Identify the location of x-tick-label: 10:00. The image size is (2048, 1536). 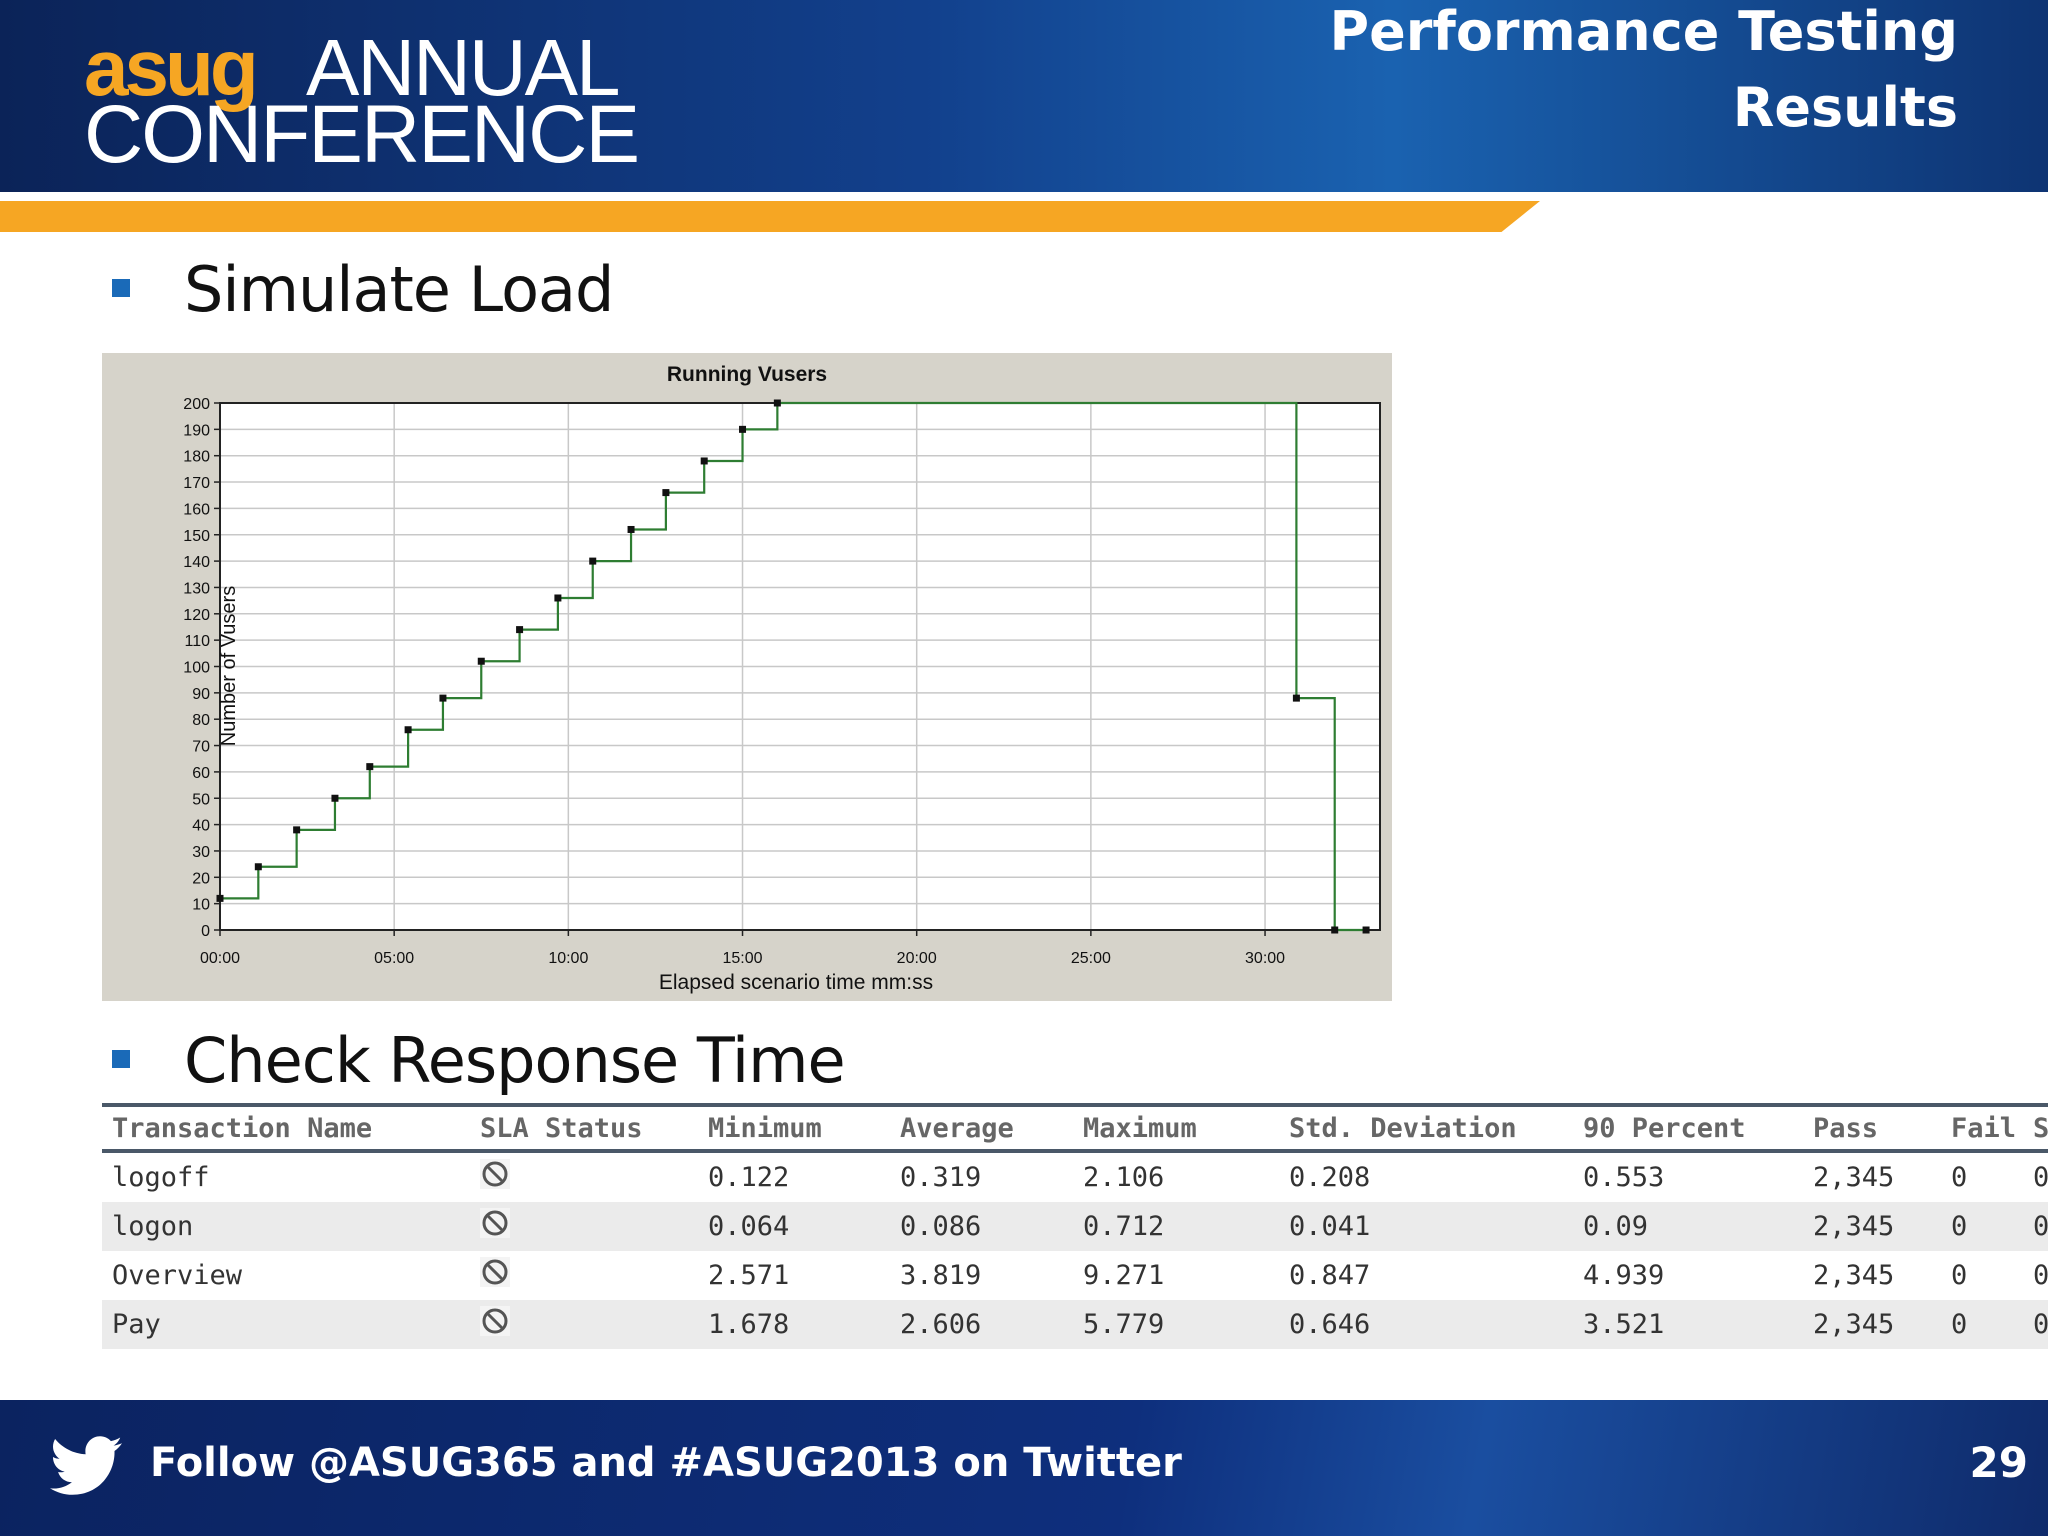
(568, 958).